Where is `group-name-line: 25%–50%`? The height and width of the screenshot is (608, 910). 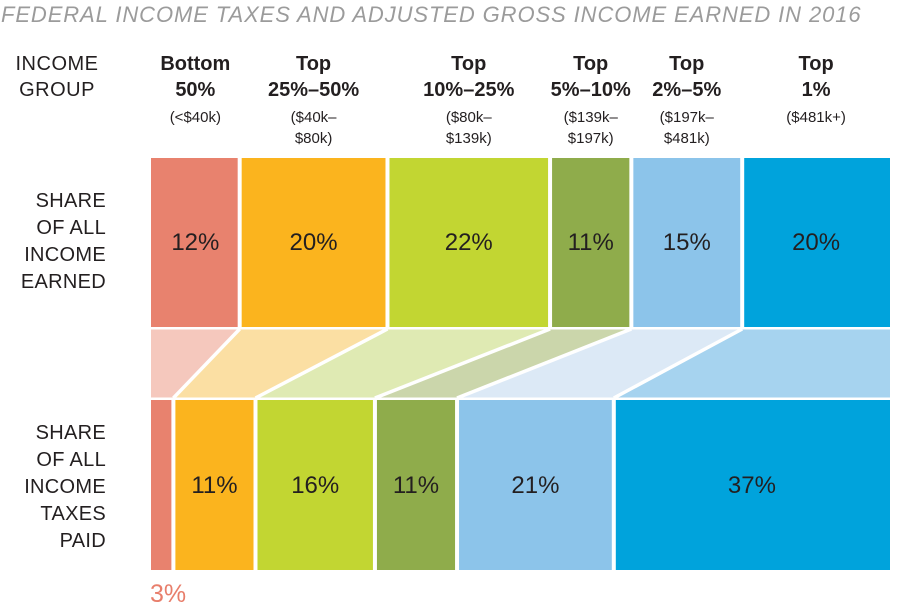
group-name-line: 25%–50% is located at coordinates (313, 90).